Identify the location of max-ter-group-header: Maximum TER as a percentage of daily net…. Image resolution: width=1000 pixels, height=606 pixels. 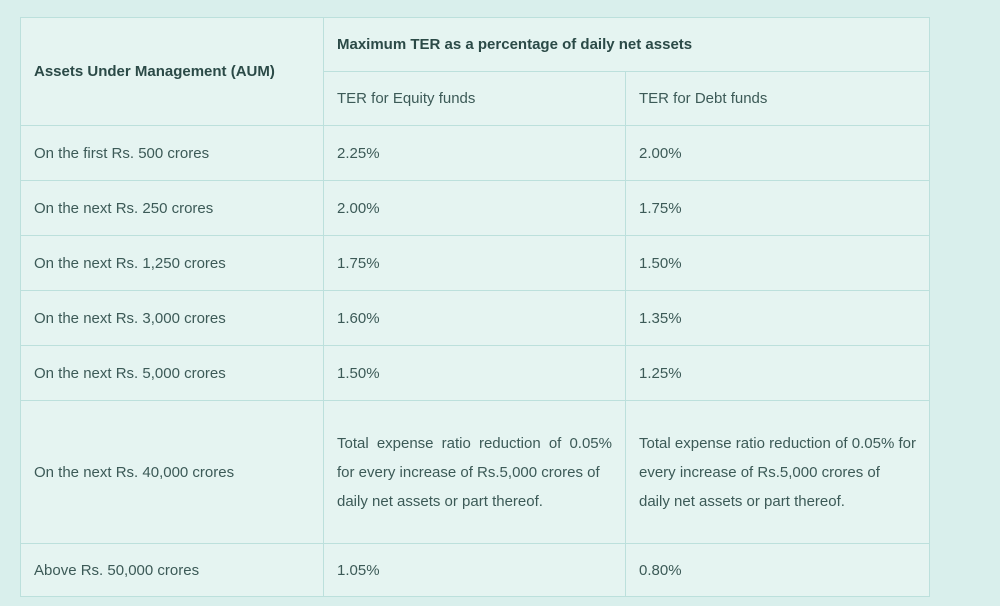
(626, 44).